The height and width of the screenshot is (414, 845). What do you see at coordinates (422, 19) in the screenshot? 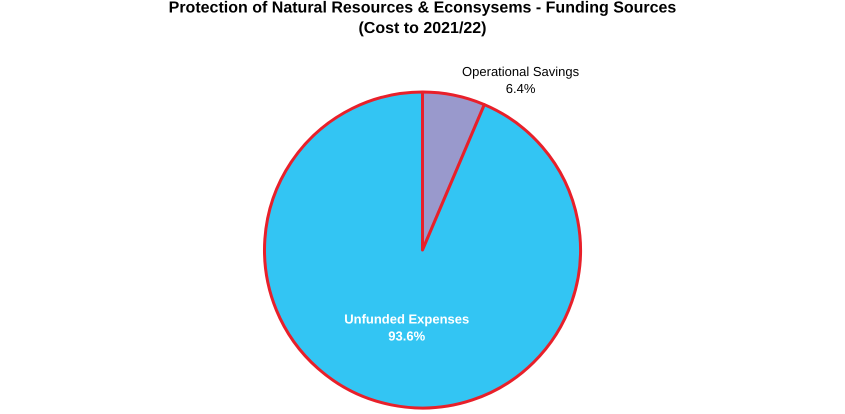
I see `chart-title: Protection of Natural Resources & Econsysems - Funding Sources (Cost to 2021/22)` at bounding box center [422, 19].